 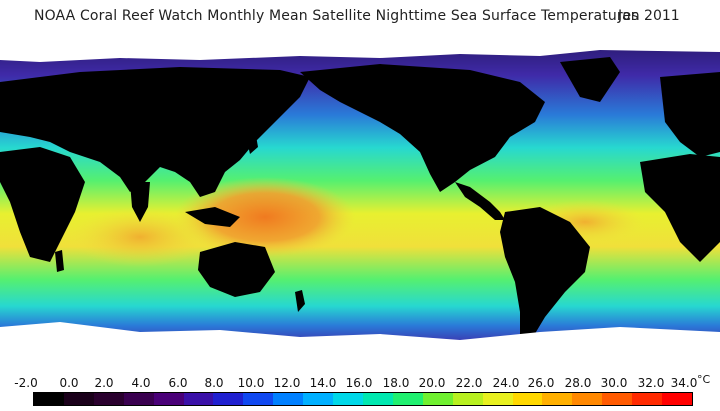 I want to click on africa-west, so click(x=680, y=208).